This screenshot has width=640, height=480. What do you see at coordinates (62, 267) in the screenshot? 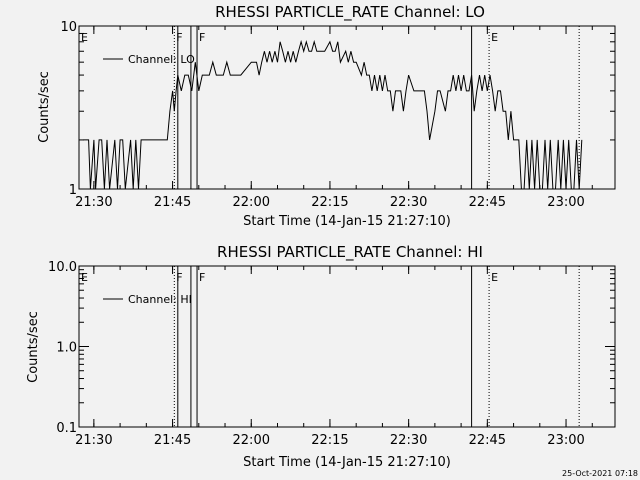
I see `hi-y-tick-label: 10.0` at bounding box center [62, 267].